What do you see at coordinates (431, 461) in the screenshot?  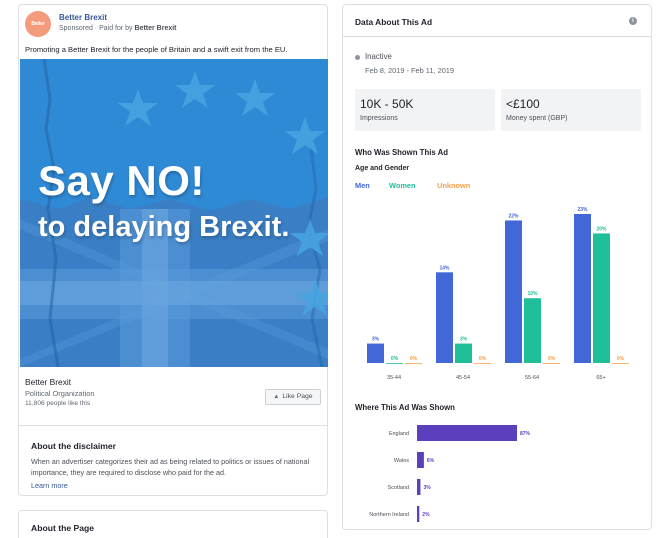 I see `region-value-label: 6%` at bounding box center [431, 461].